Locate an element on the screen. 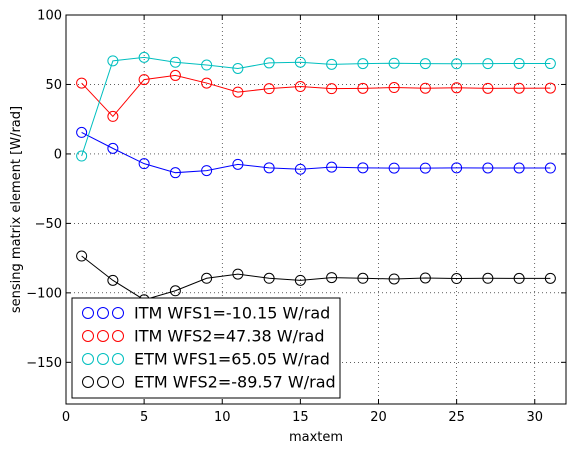 This screenshot has width=582, height=456. legend-box is located at coordinates (206, 348).